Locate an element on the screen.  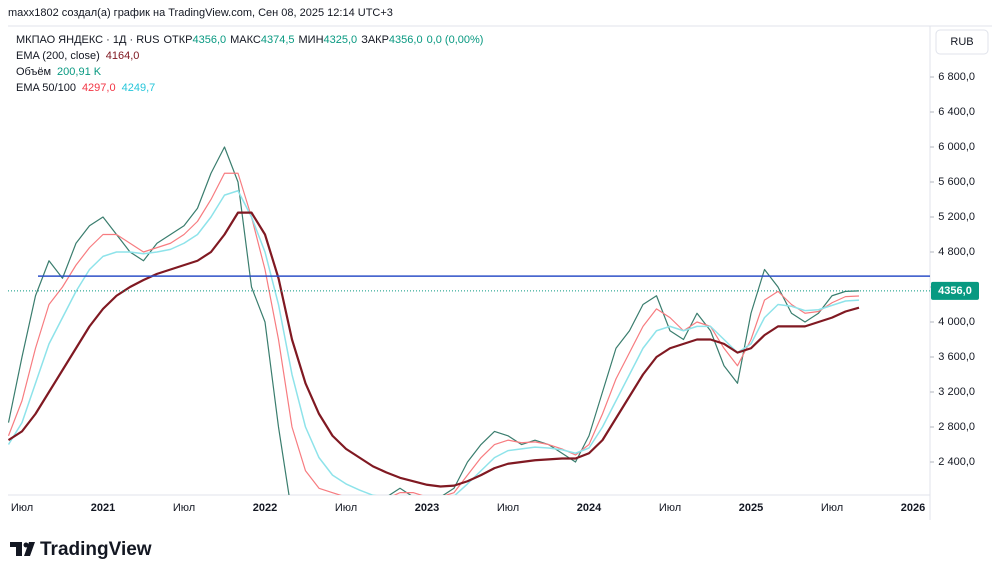
legend-row: Объём 200,91 K is located at coordinates (59, 72).